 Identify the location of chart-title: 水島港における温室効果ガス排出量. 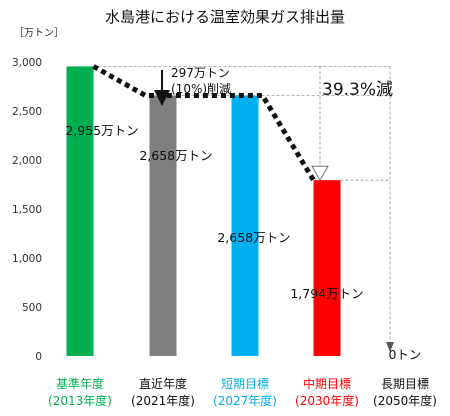
(224, 17).